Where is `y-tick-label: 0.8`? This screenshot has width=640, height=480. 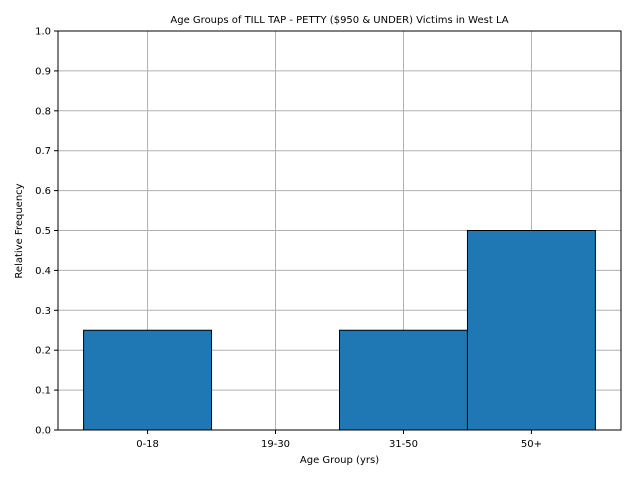 y-tick-label: 0.8 is located at coordinates (43, 111).